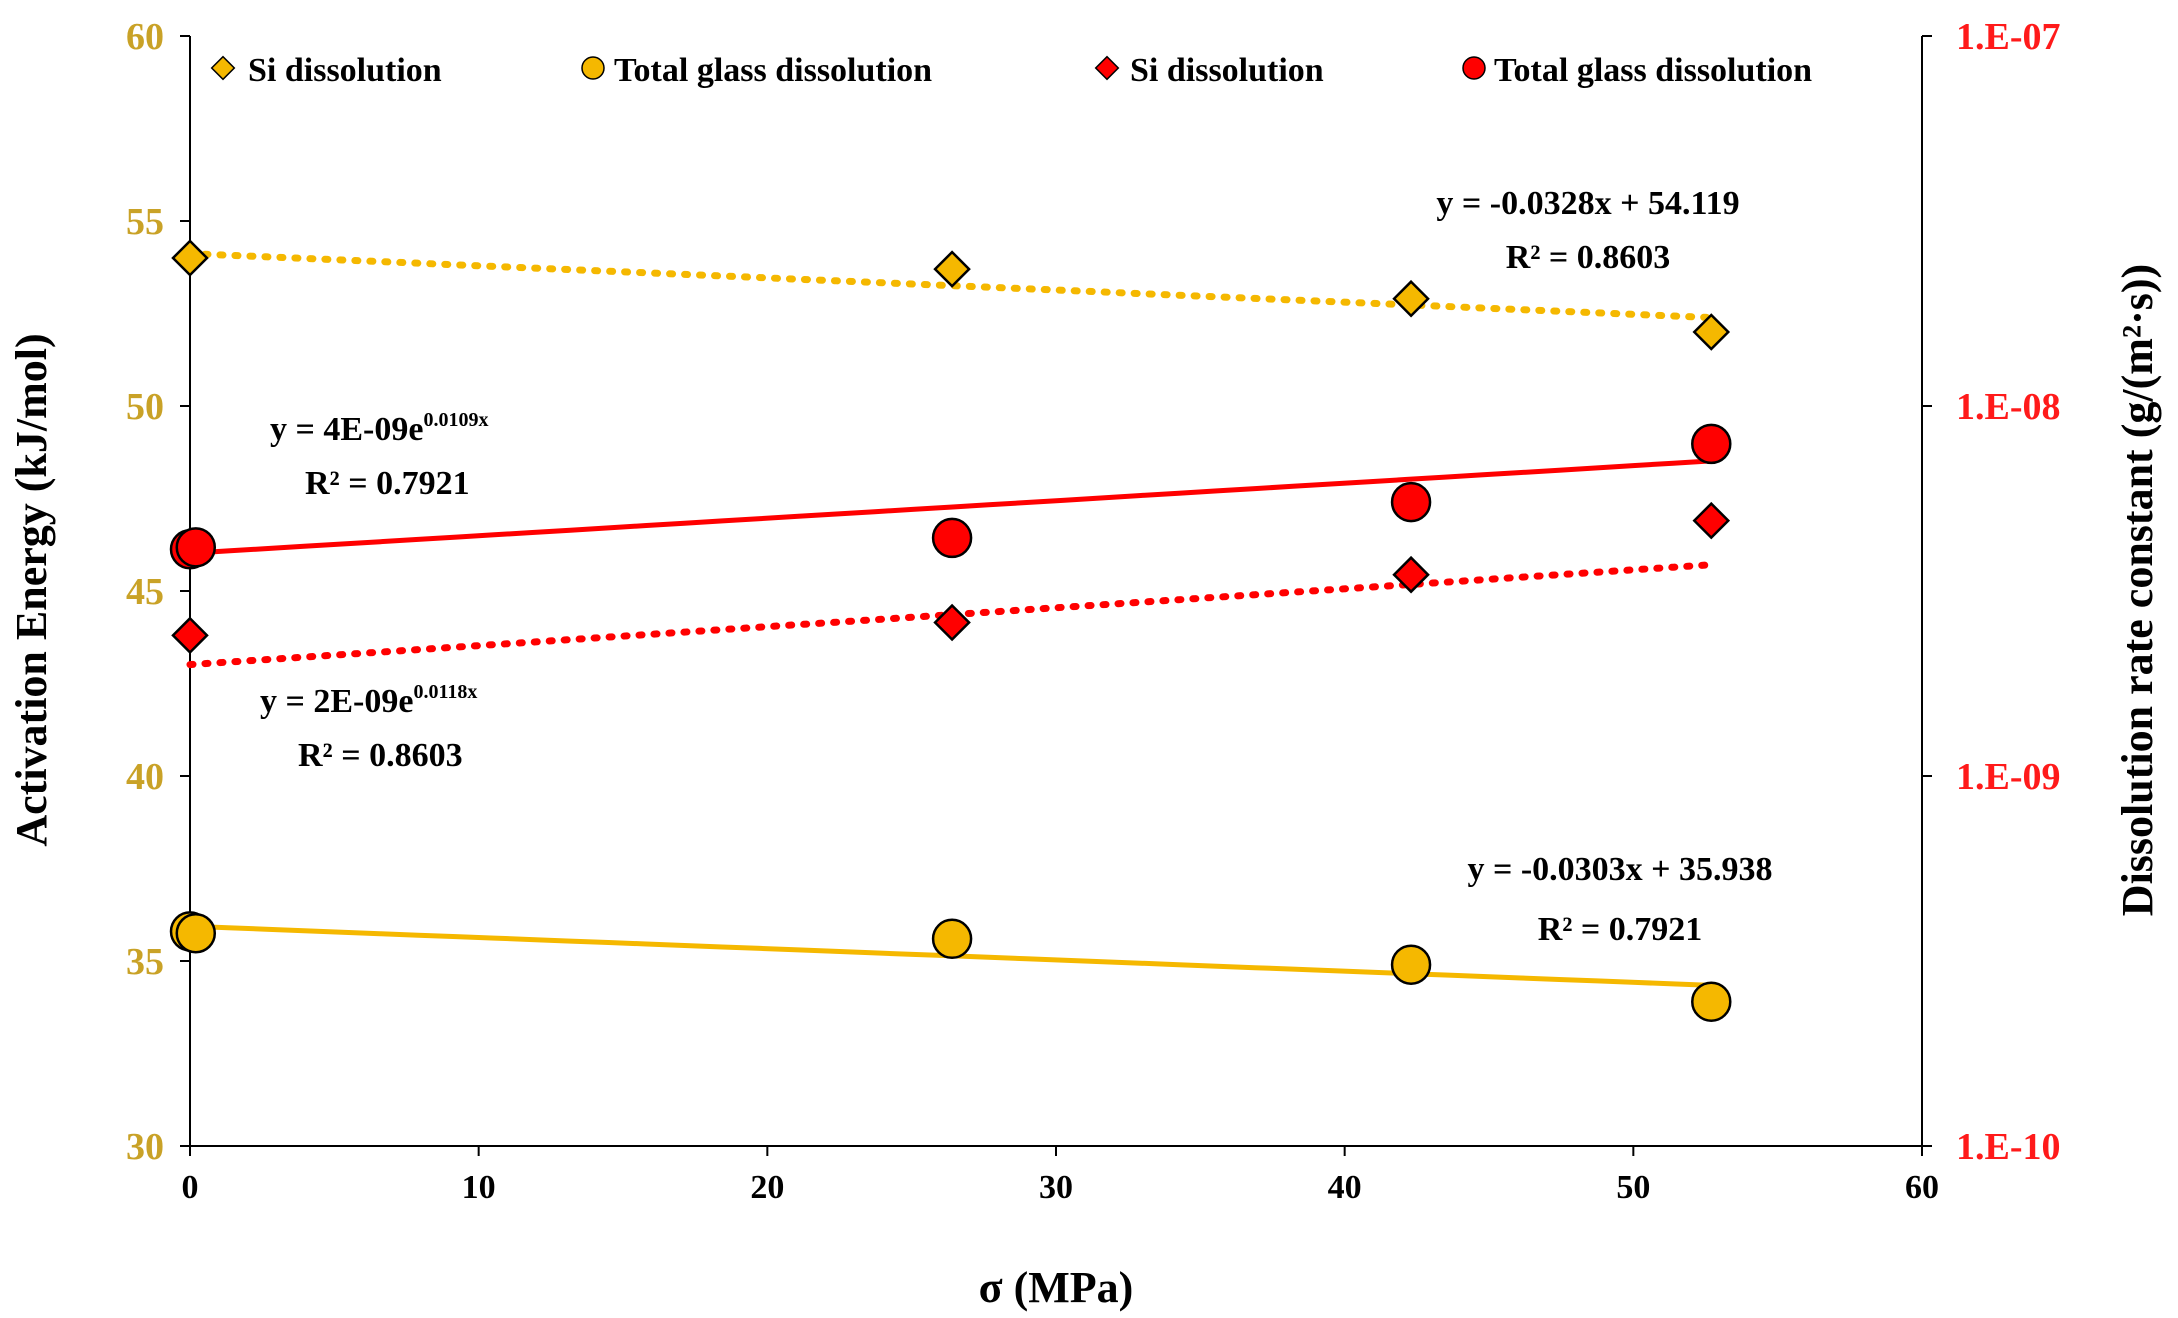 Image resolution: width=2178 pixels, height=1318 pixels. Describe the element at coordinates (950, 507) in the screenshot. I see `trendline-total-right` at that location.